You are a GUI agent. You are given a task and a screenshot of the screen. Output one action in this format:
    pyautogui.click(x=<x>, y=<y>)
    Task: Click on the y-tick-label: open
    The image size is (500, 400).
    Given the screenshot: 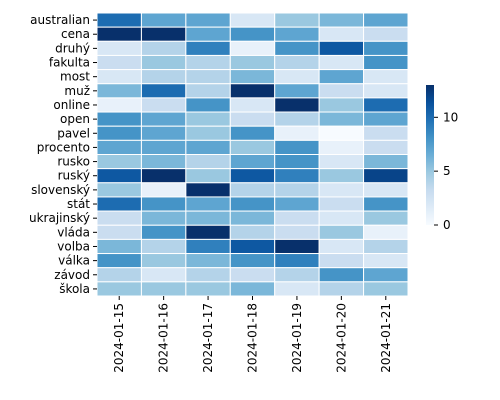 What is the action you would take?
    pyautogui.click(x=75, y=119)
    